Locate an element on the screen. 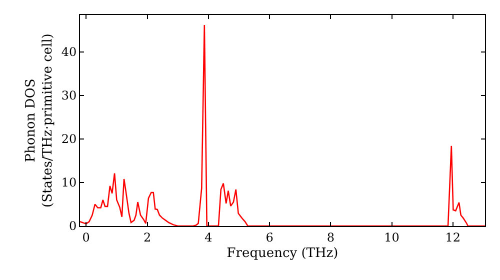 This screenshot has height=280, width=500. y-axis-title: Phonon DOS (States/THz·primitive cell) is located at coordinates (39, 120).